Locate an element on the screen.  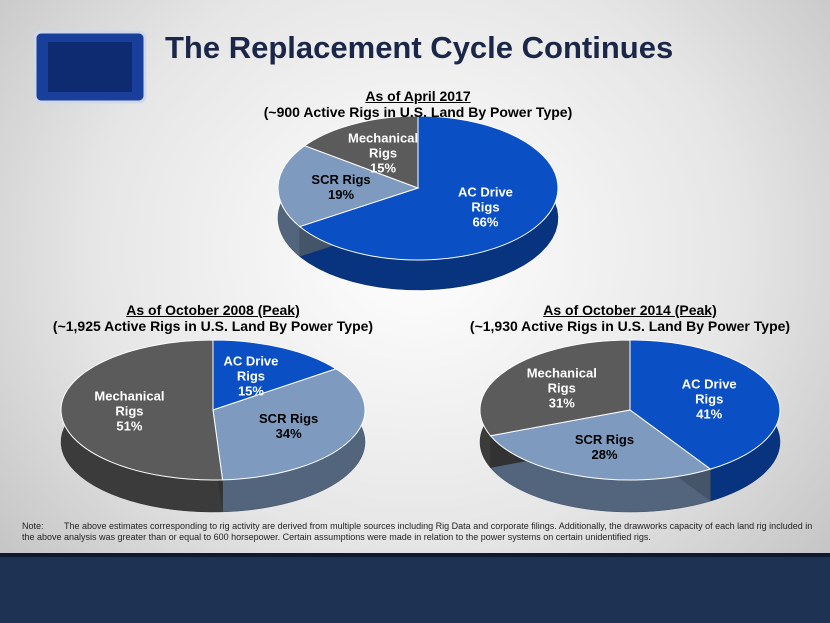
slice-label: AC Drive Rigs 66% is located at coordinates (485, 207).